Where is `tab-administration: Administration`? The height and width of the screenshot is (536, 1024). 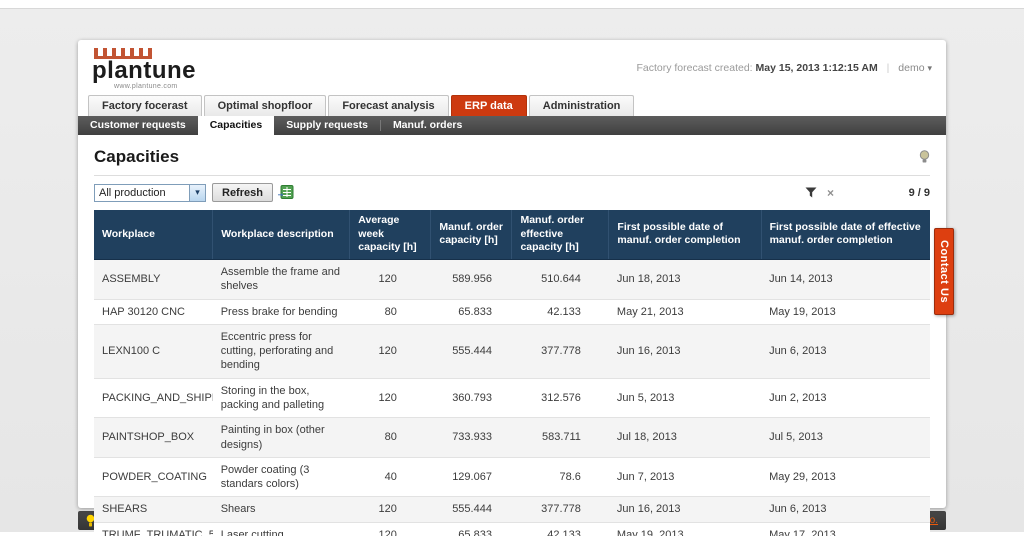 tab-administration: Administration is located at coordinates (581, 105).